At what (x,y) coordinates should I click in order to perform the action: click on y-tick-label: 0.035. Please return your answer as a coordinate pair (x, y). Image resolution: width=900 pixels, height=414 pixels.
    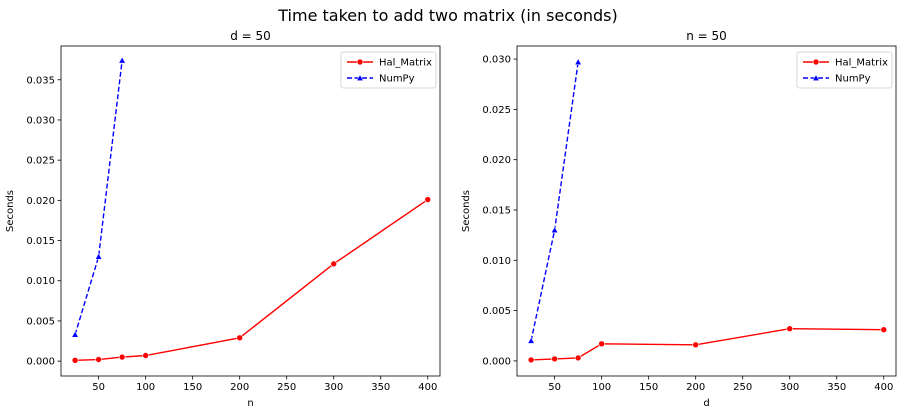
    Looking at the image, I should click on (40, 80).